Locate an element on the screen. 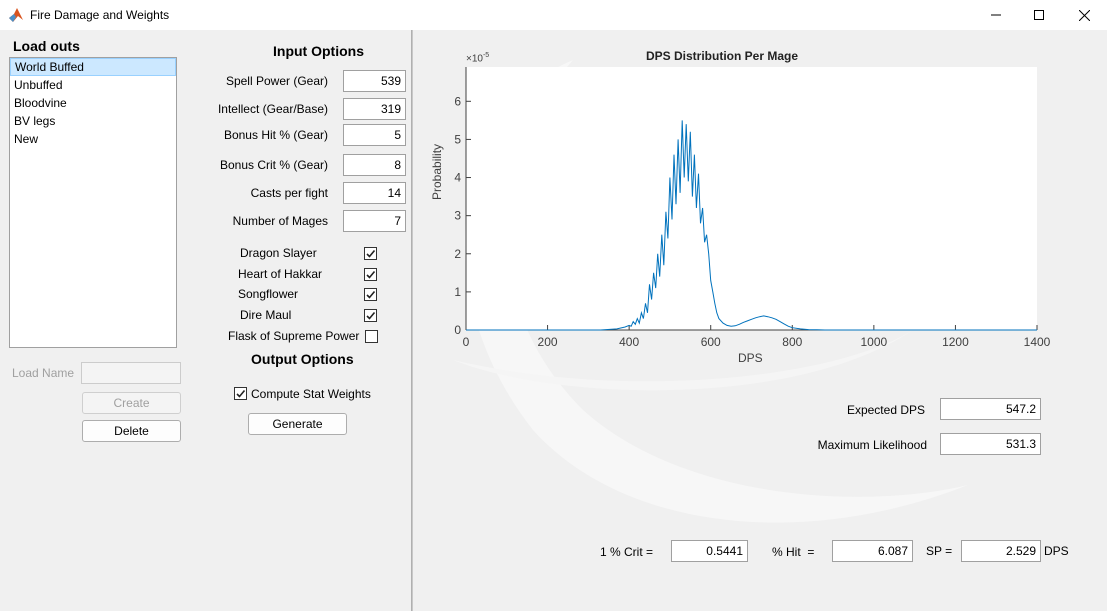 This screenshot has height=611, width=1107. panel-divider is located at coordinates (412, 320).